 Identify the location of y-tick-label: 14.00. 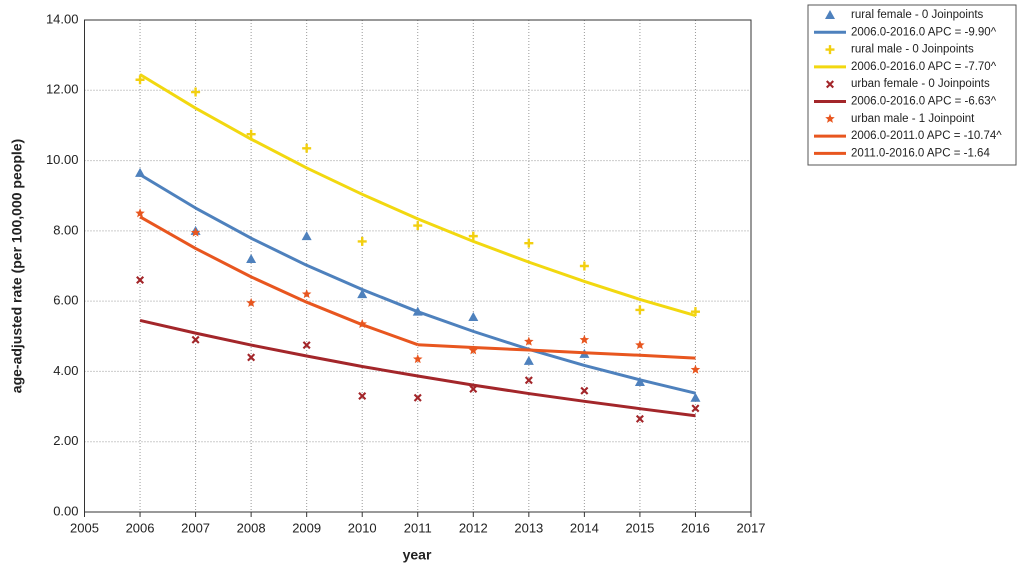
(62, 18).